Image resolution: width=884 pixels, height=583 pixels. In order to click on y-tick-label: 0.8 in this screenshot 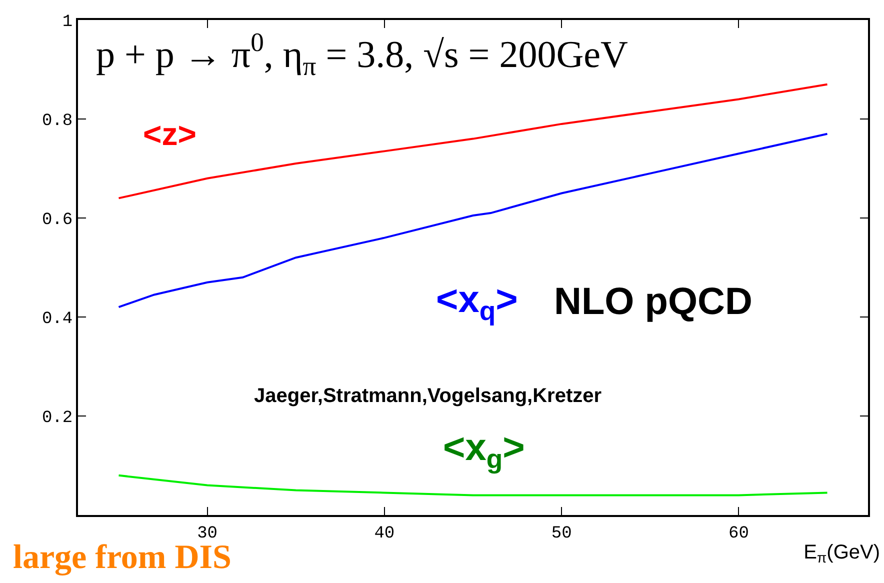, I will do `click(57, 121)`.